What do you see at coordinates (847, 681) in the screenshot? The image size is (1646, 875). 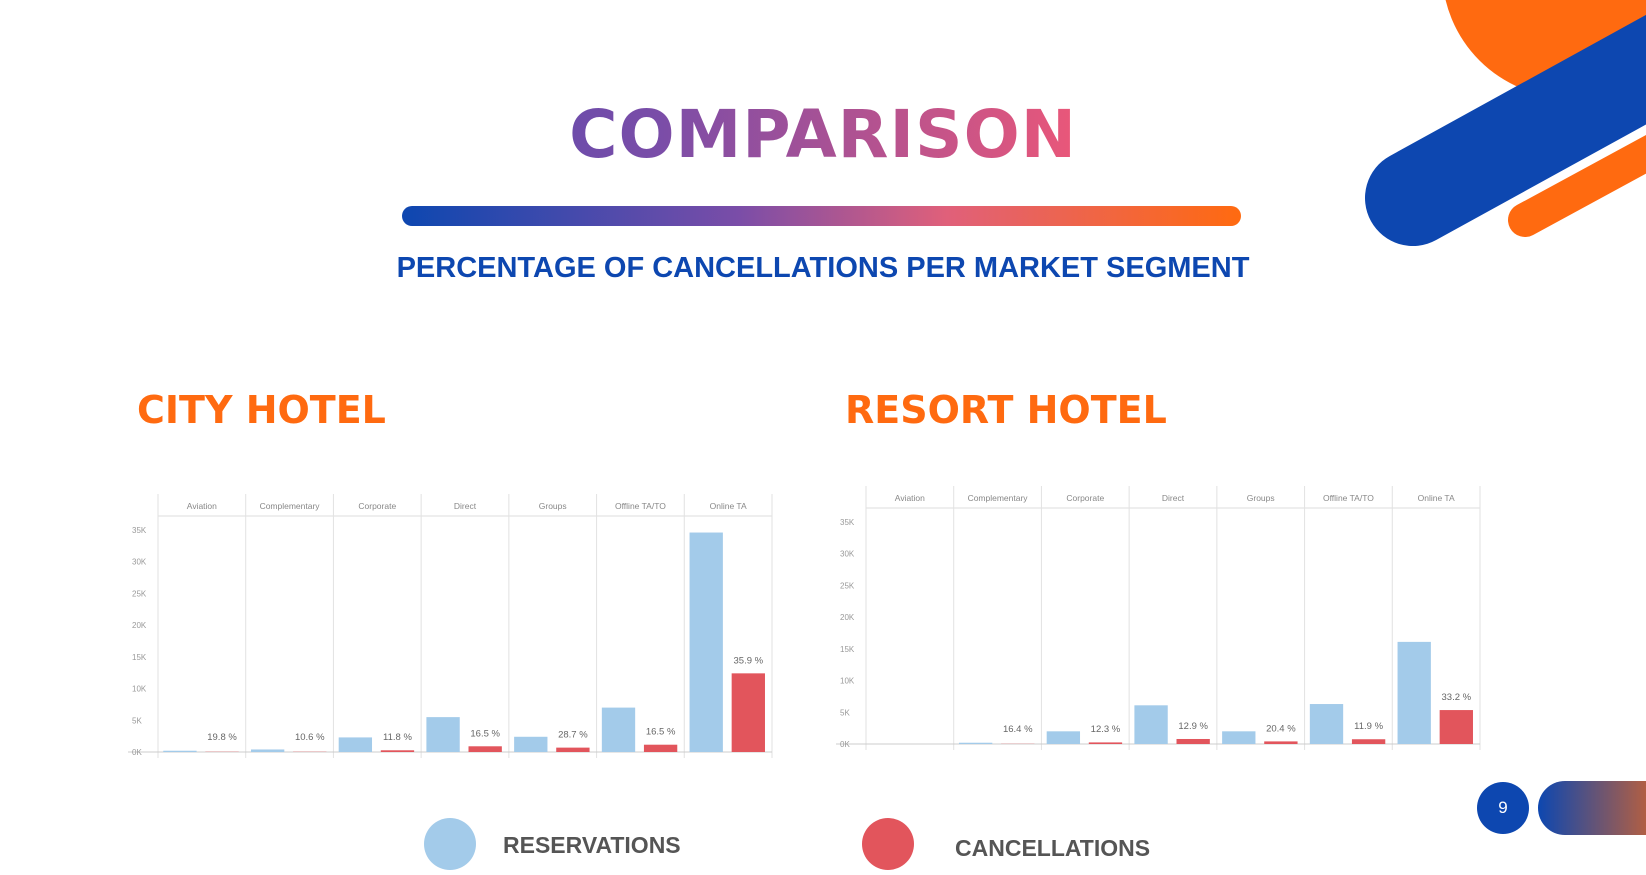 I see `resort-y-tick-label: 10K` at bounding box center [847, 681].